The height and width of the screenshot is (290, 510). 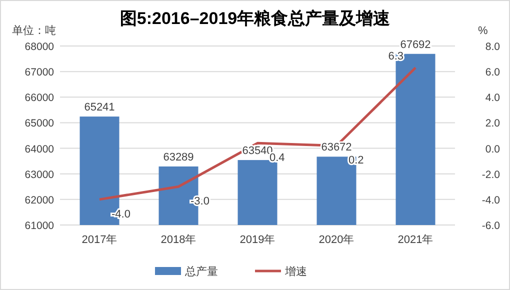 I want to click on y-tick-label: 64000, so click(x=39, y=149).